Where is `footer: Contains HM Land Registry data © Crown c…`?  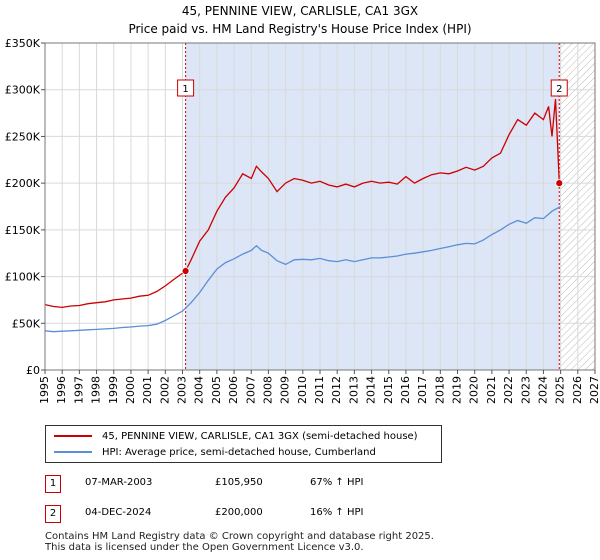
footer: Contains HM Land Registry data © Crown c… is located at coordinates (239, 542).